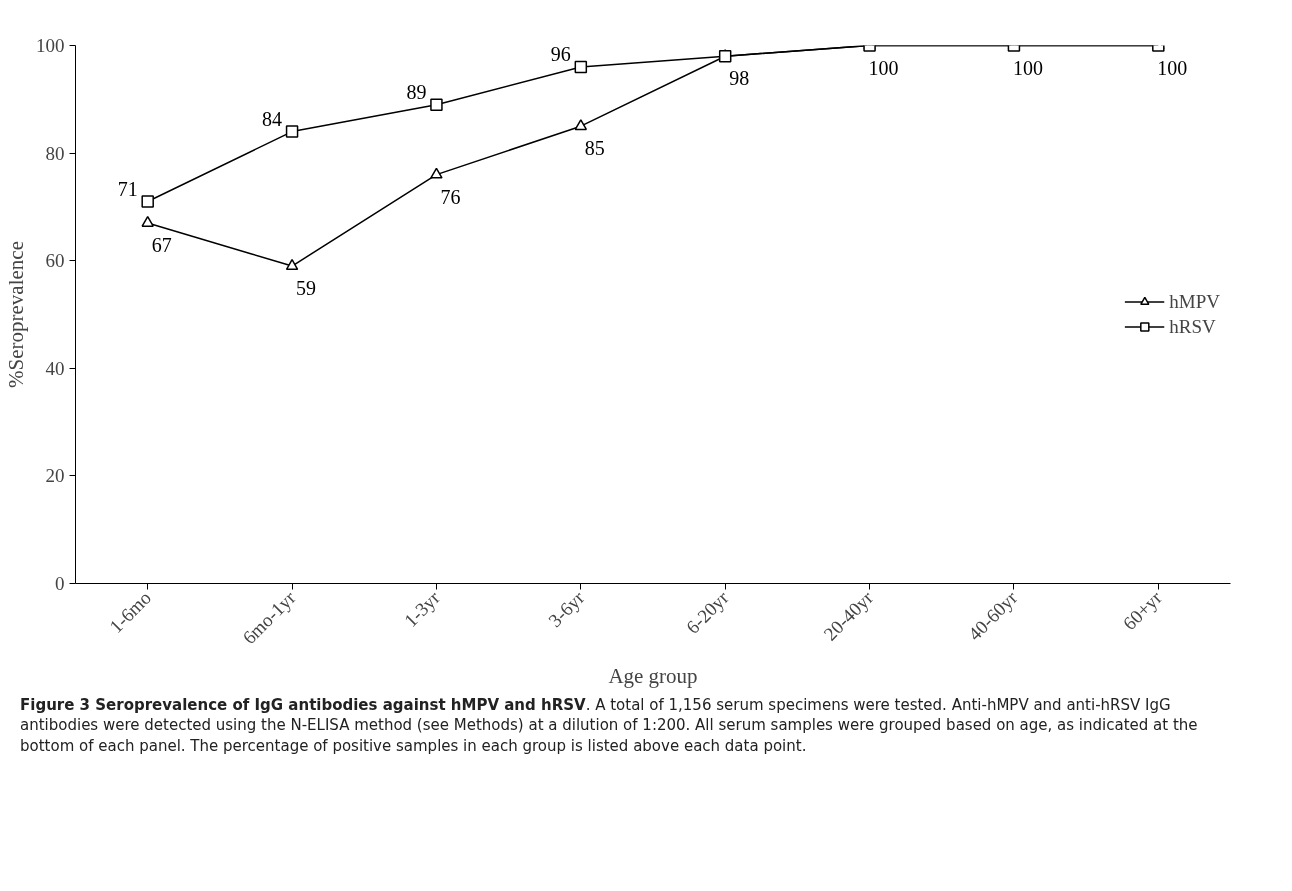  Describe the element at coordinates (60, 583) in the screenshot. I see `y-tick-label: 0` at that location.